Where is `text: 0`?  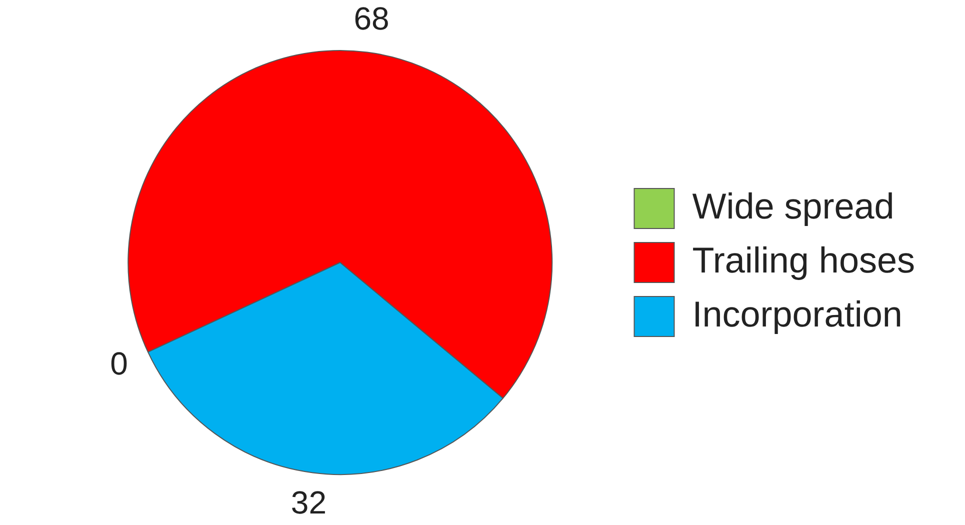
text: 0 is located at coordinates (119, 363).